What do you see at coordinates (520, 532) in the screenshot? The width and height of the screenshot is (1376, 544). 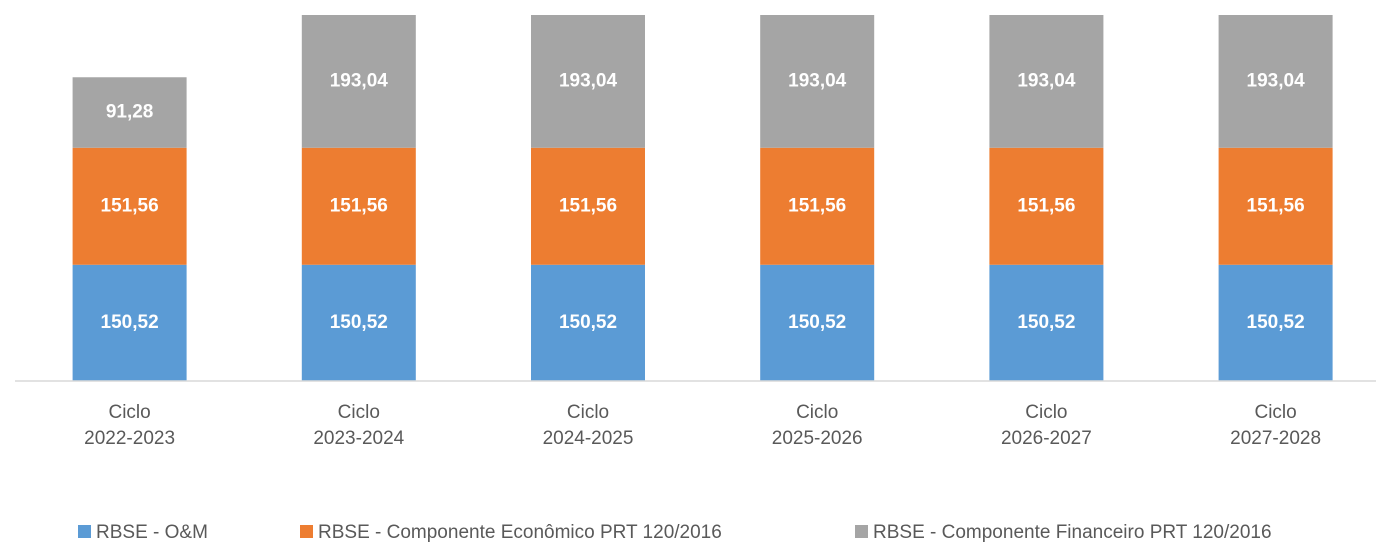 I see `legend-label: RBSE - Componente Econômico PRT 120/2016` at bounding box center [520, 532].